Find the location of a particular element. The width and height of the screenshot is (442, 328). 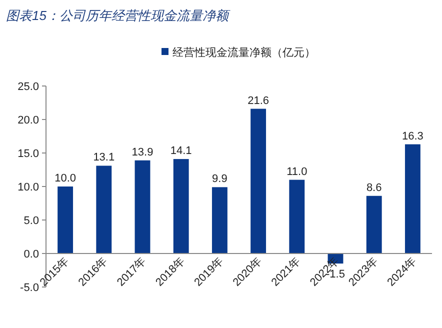

y-tick-label: -5.0 is located at coordinates (29, 288).